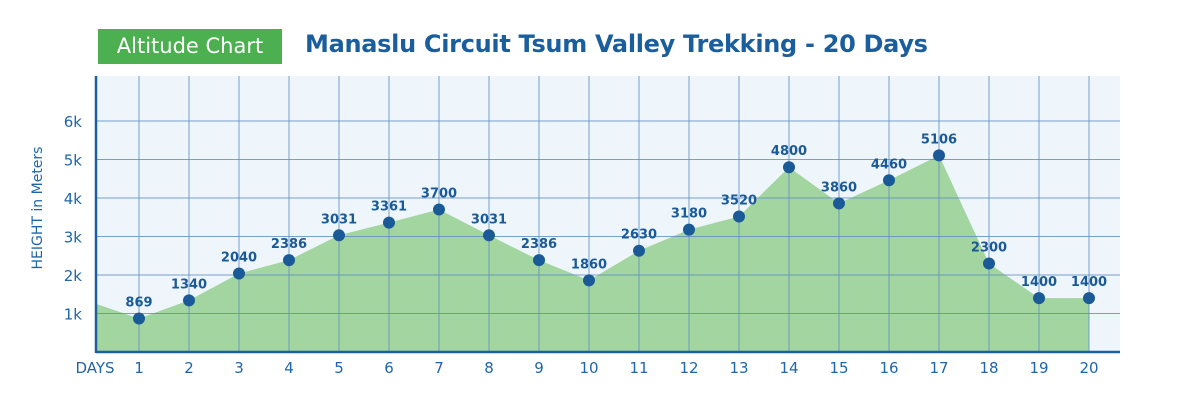 The height and width of the screenshot is (401, 1201). What do you see at coordinates (389, 207) in the screenshot?
I see `data-label: 3361` at bounding box center [389, 207].